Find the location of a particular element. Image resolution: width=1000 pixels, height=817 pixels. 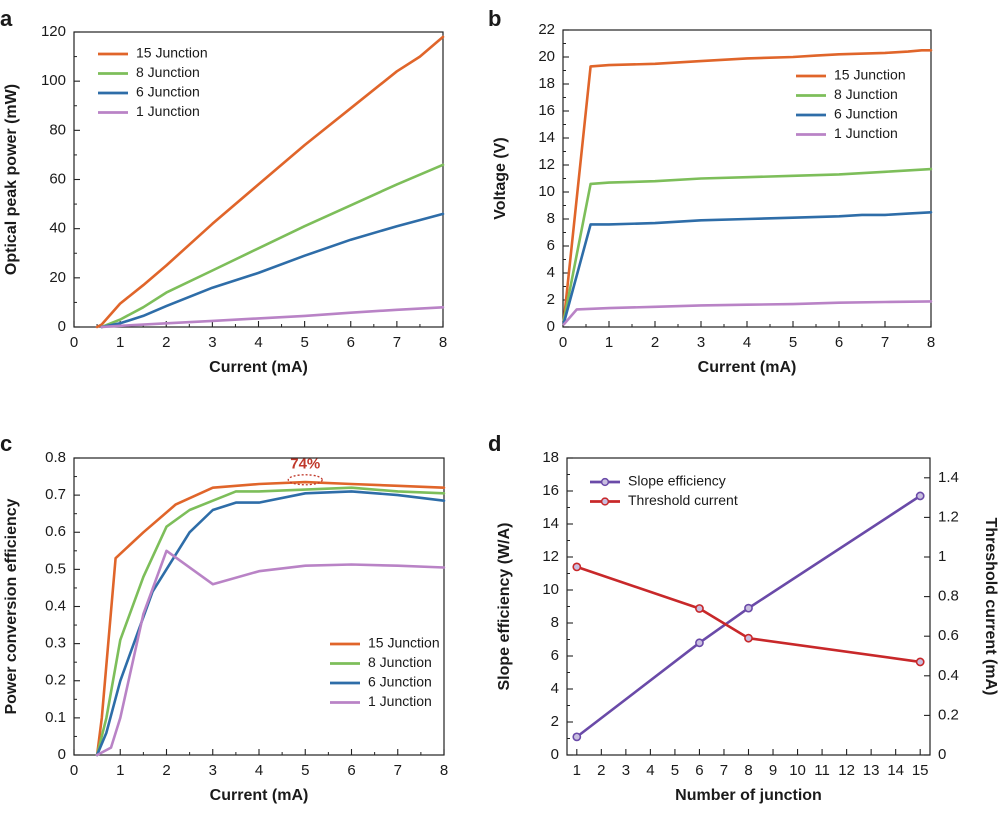

y-tick-label: 2 is located at coordinates (551, 299).